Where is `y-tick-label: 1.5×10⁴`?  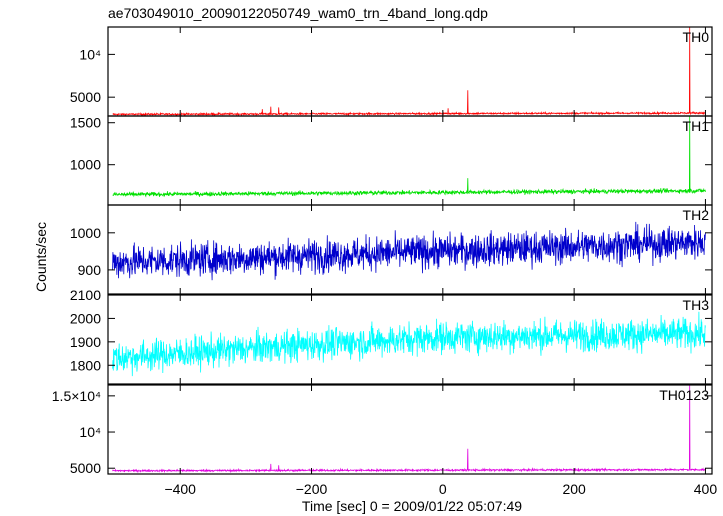
y-tick-label: 1.5×10⁴ is located at coordinates (76, 396).